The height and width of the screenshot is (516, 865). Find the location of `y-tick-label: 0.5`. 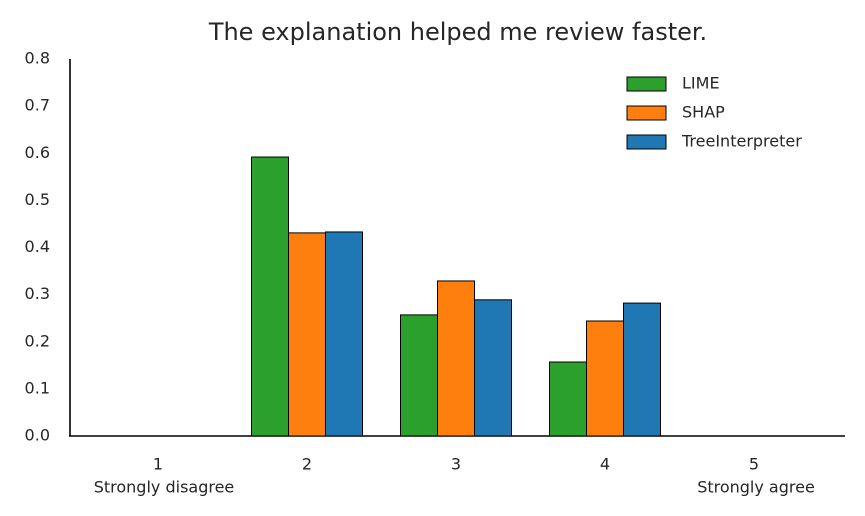

y-tick-label: 0.5 is located at coordinates (37, 199).